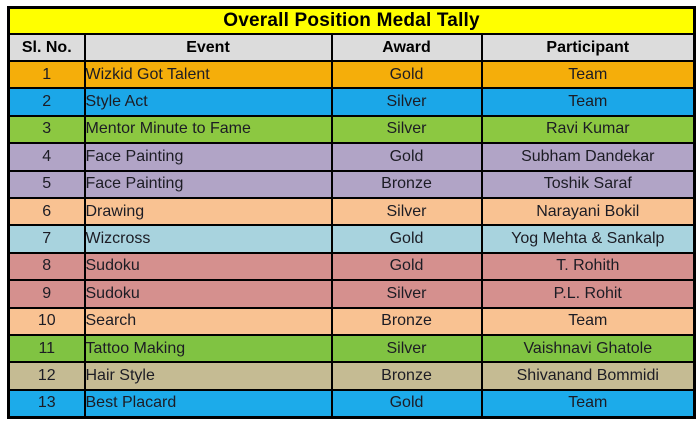  I want to click on table-row: 4 Face Painting Gold Subham Dandekar, so click(351, 157).